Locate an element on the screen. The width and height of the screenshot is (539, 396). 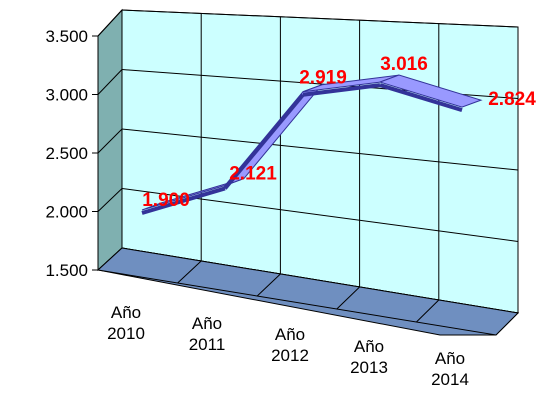
side-wall is located at coordinates (110, 140).